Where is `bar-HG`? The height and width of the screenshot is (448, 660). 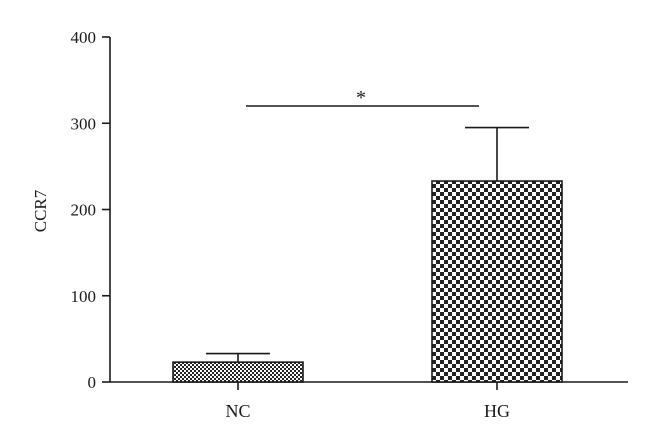
bar-HG is located at coordinates (497, 281).